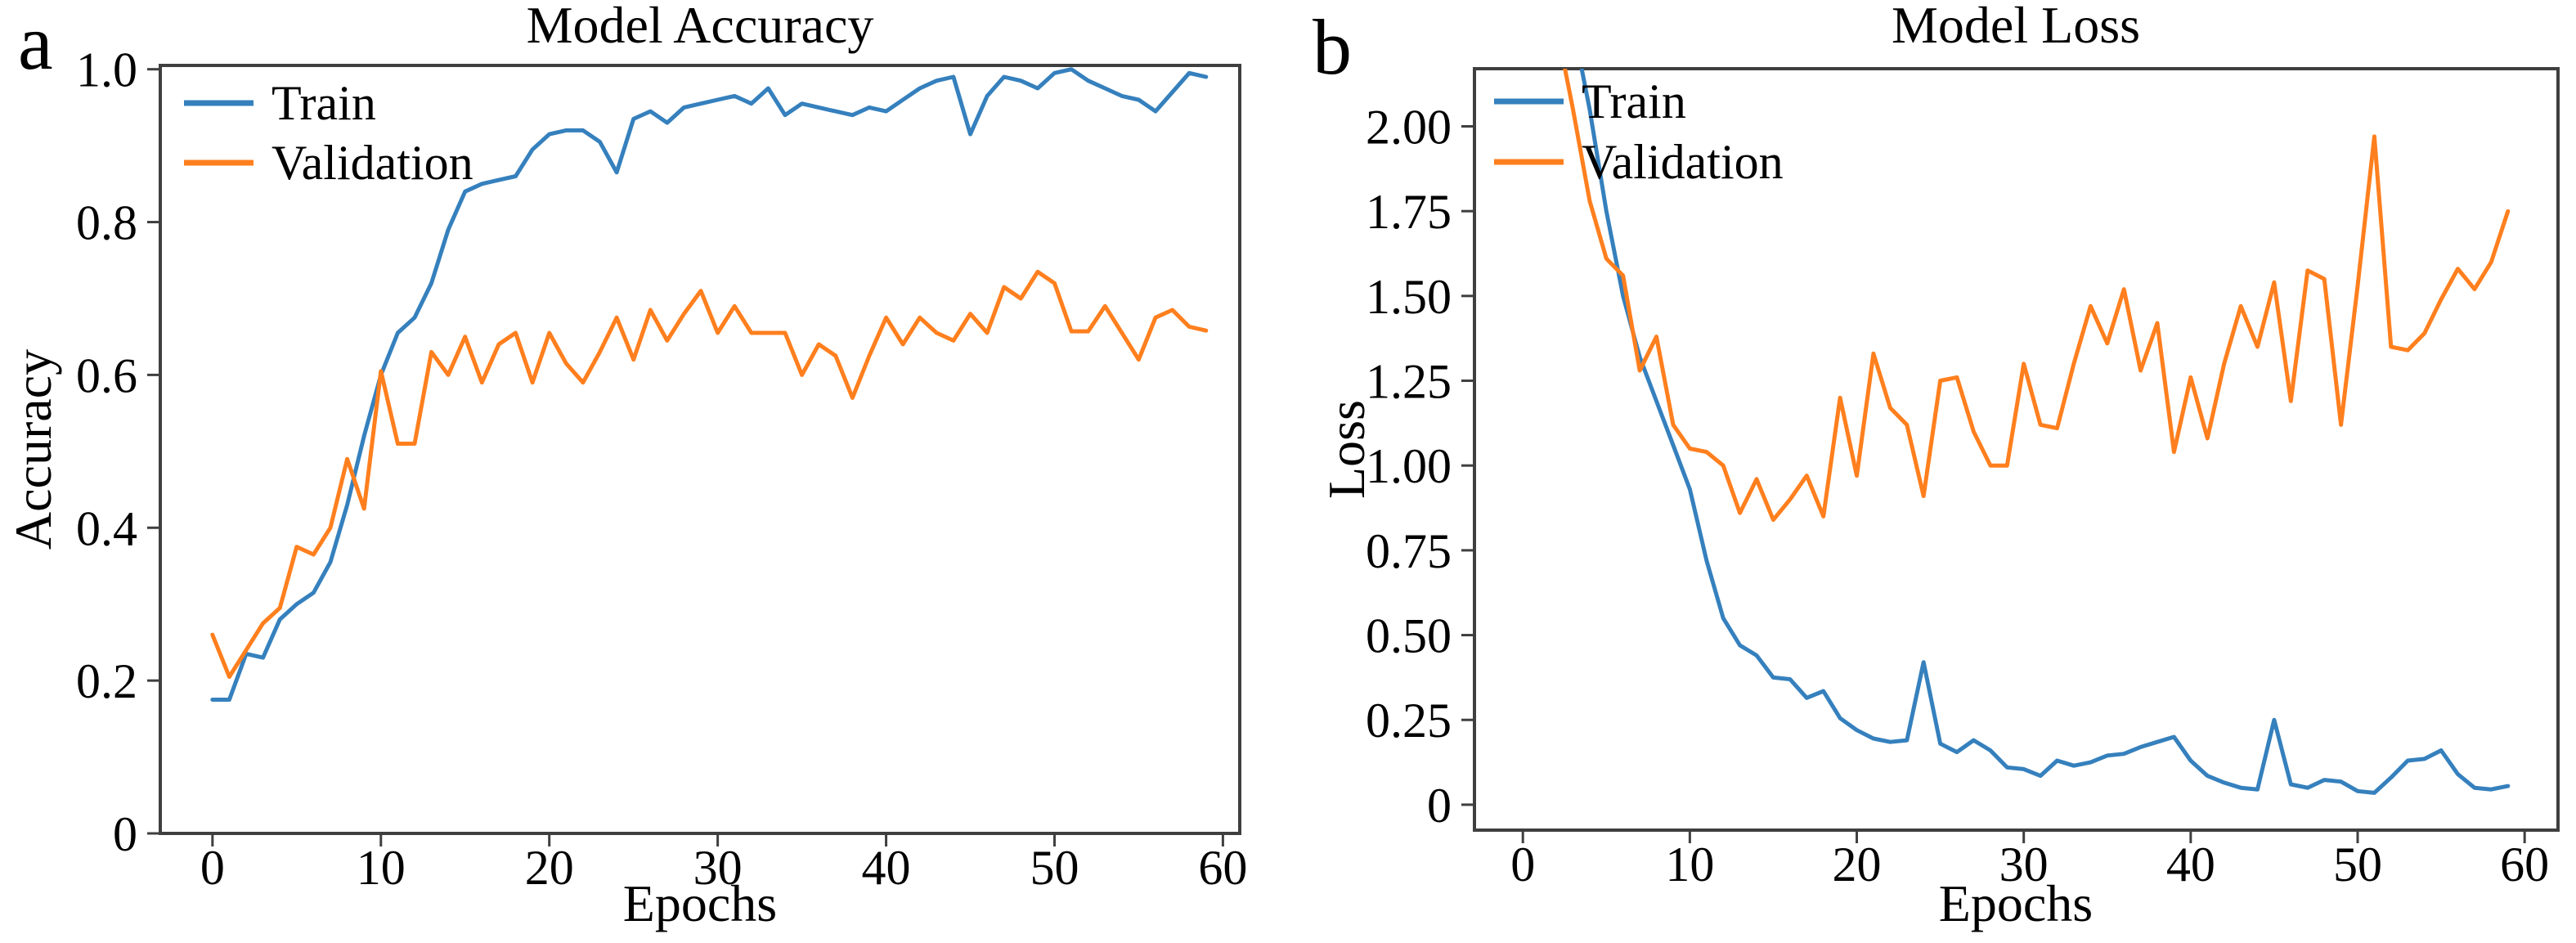  What do you see at coordinates (1409, 127) in the screenshot?
I see `y-tick-label: 2.00` at bounding box center [1409, 127].